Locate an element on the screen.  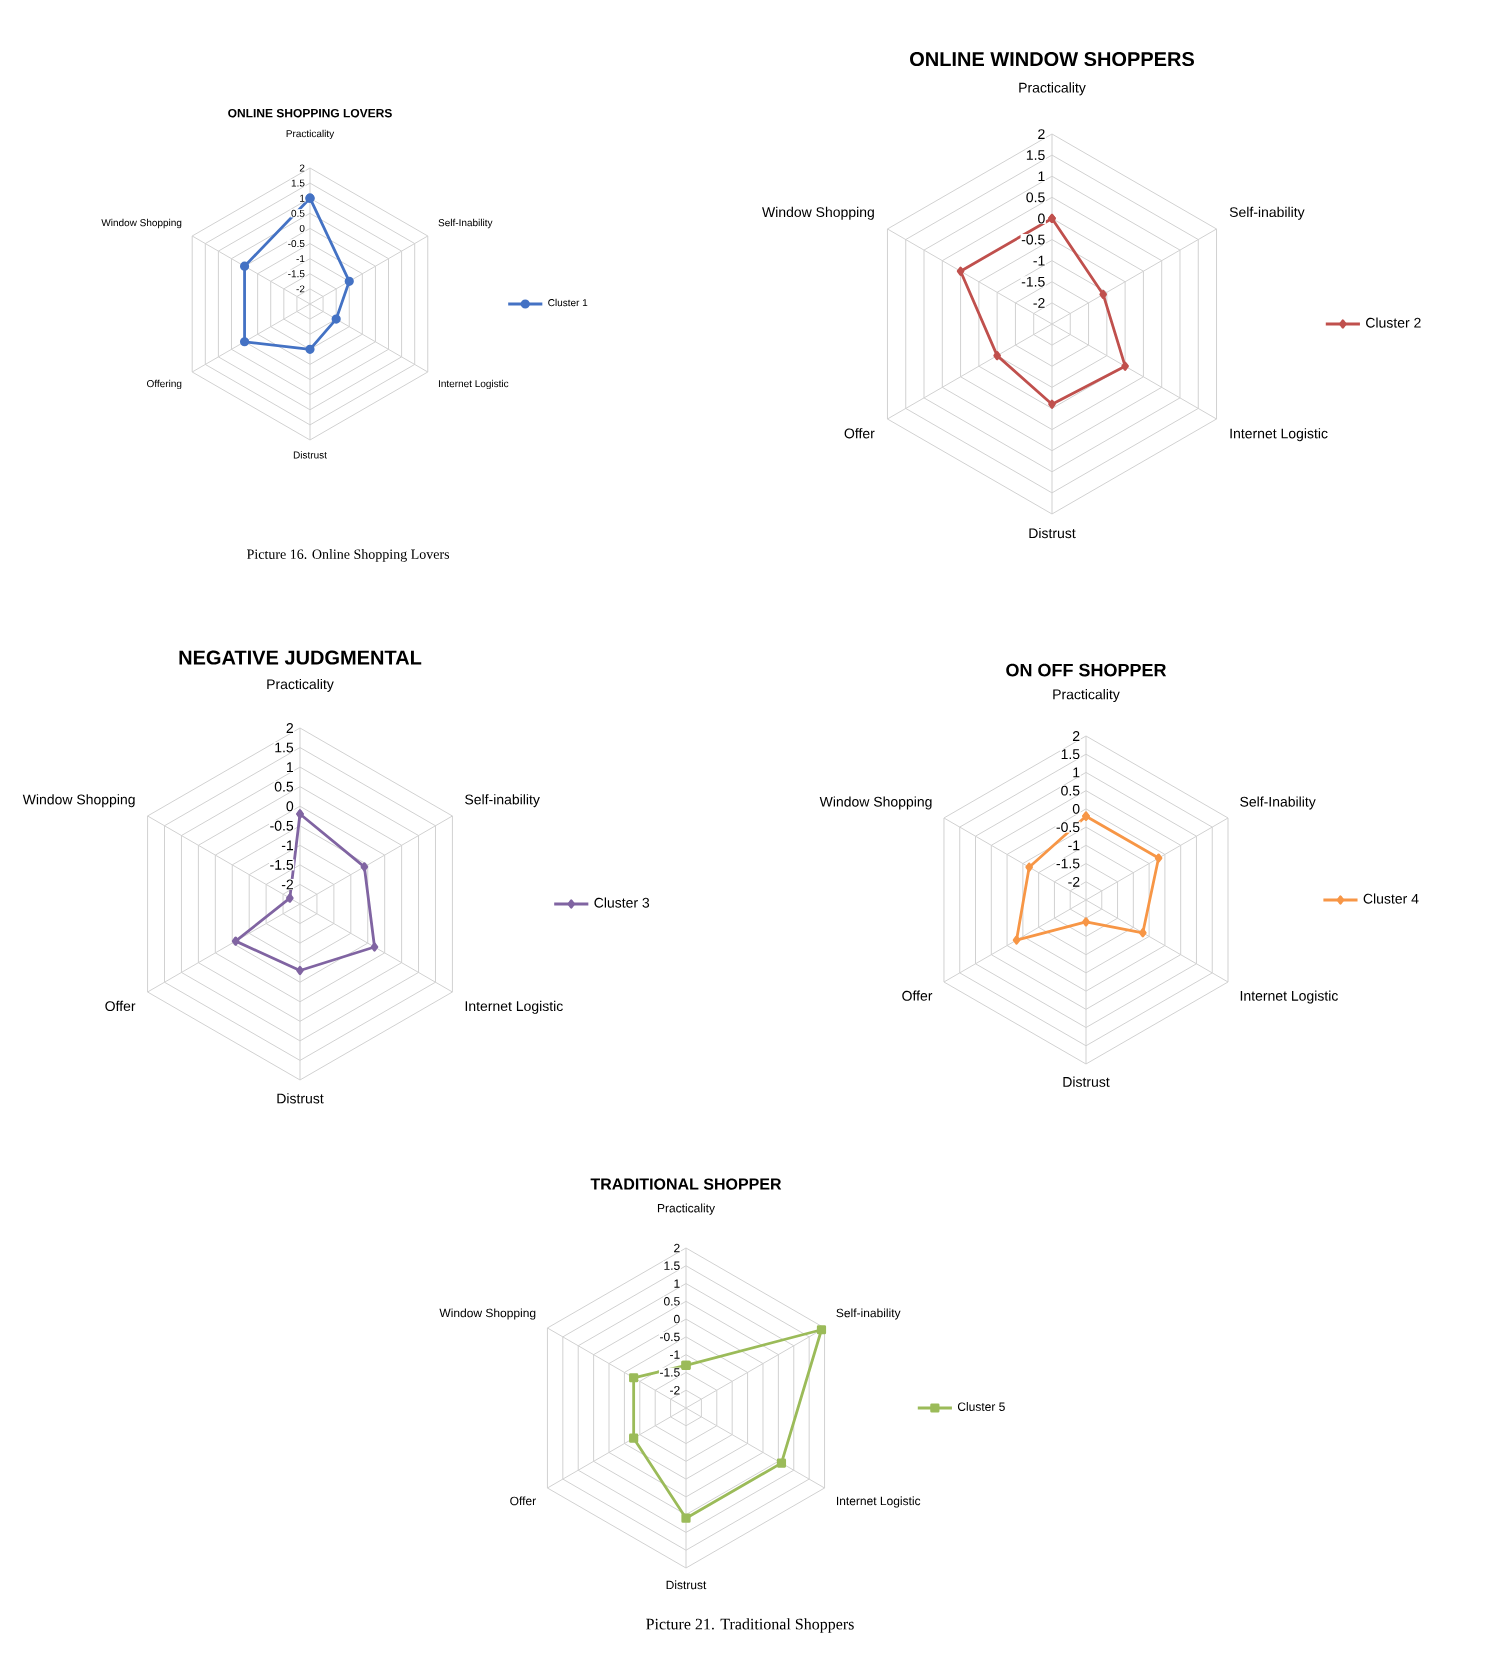
chart-title: NEGATIVE JUDGMENTAL is located at coordinates (300, 657).